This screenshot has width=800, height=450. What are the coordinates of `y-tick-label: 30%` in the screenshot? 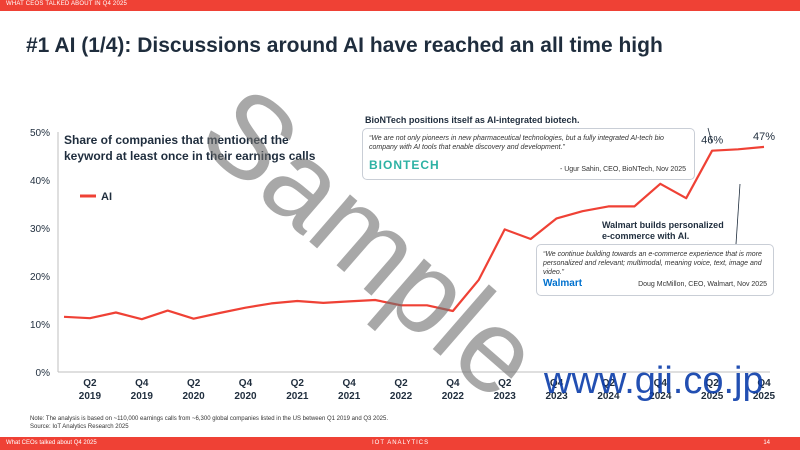 It's located at (40, 229).